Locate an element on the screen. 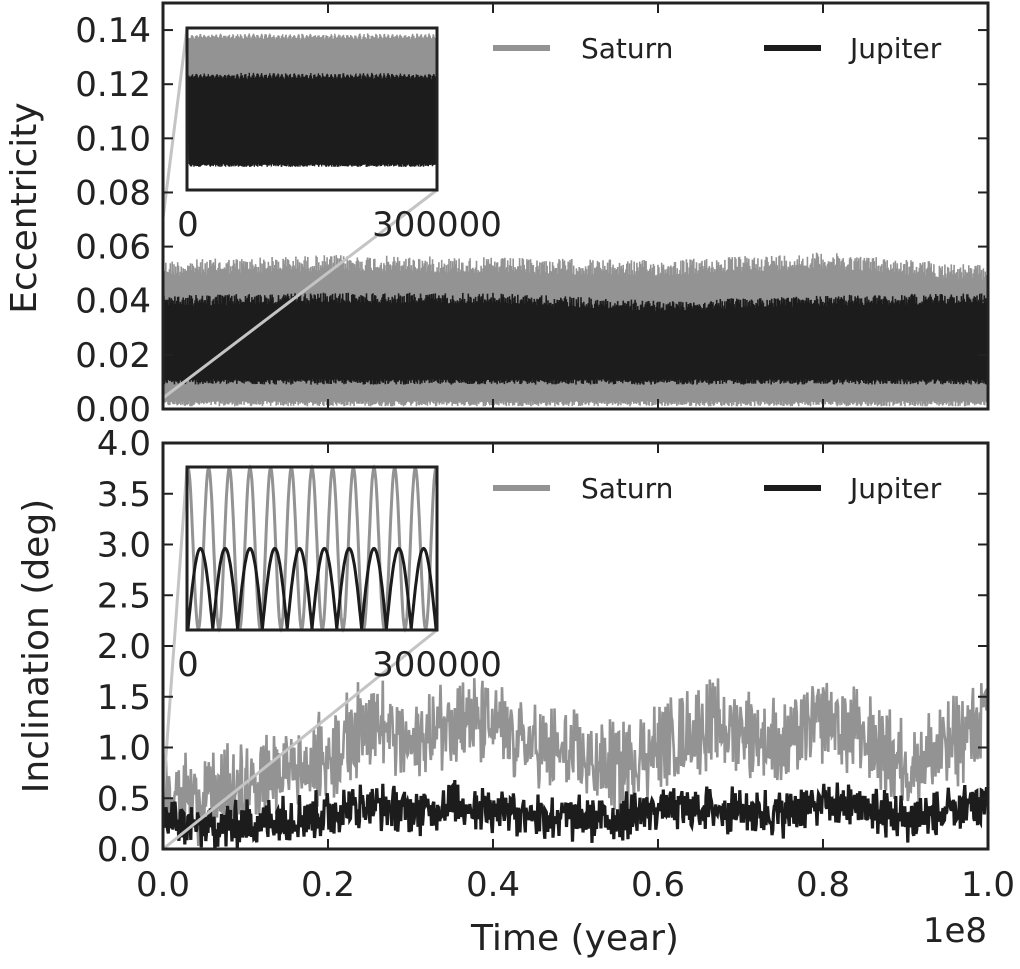  inclination-series-jupiter is located at coordinates (575, 814).